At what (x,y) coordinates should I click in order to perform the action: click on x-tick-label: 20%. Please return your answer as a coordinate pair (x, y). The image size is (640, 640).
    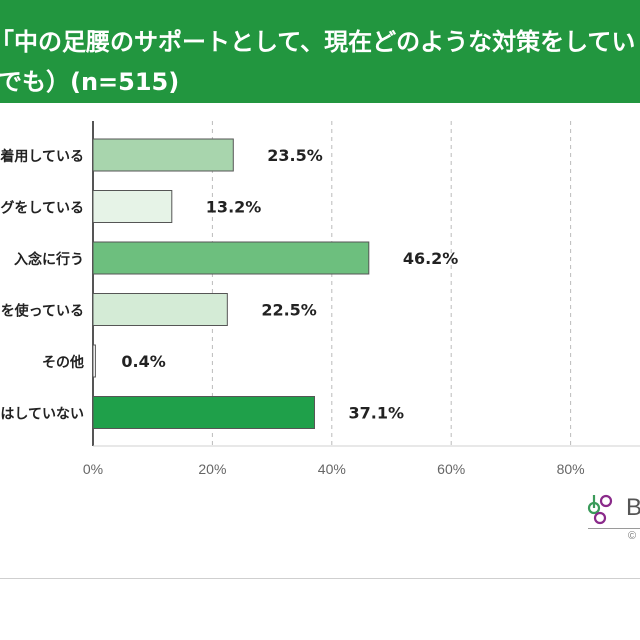
    Looking at the image, I should click on (212, 469).